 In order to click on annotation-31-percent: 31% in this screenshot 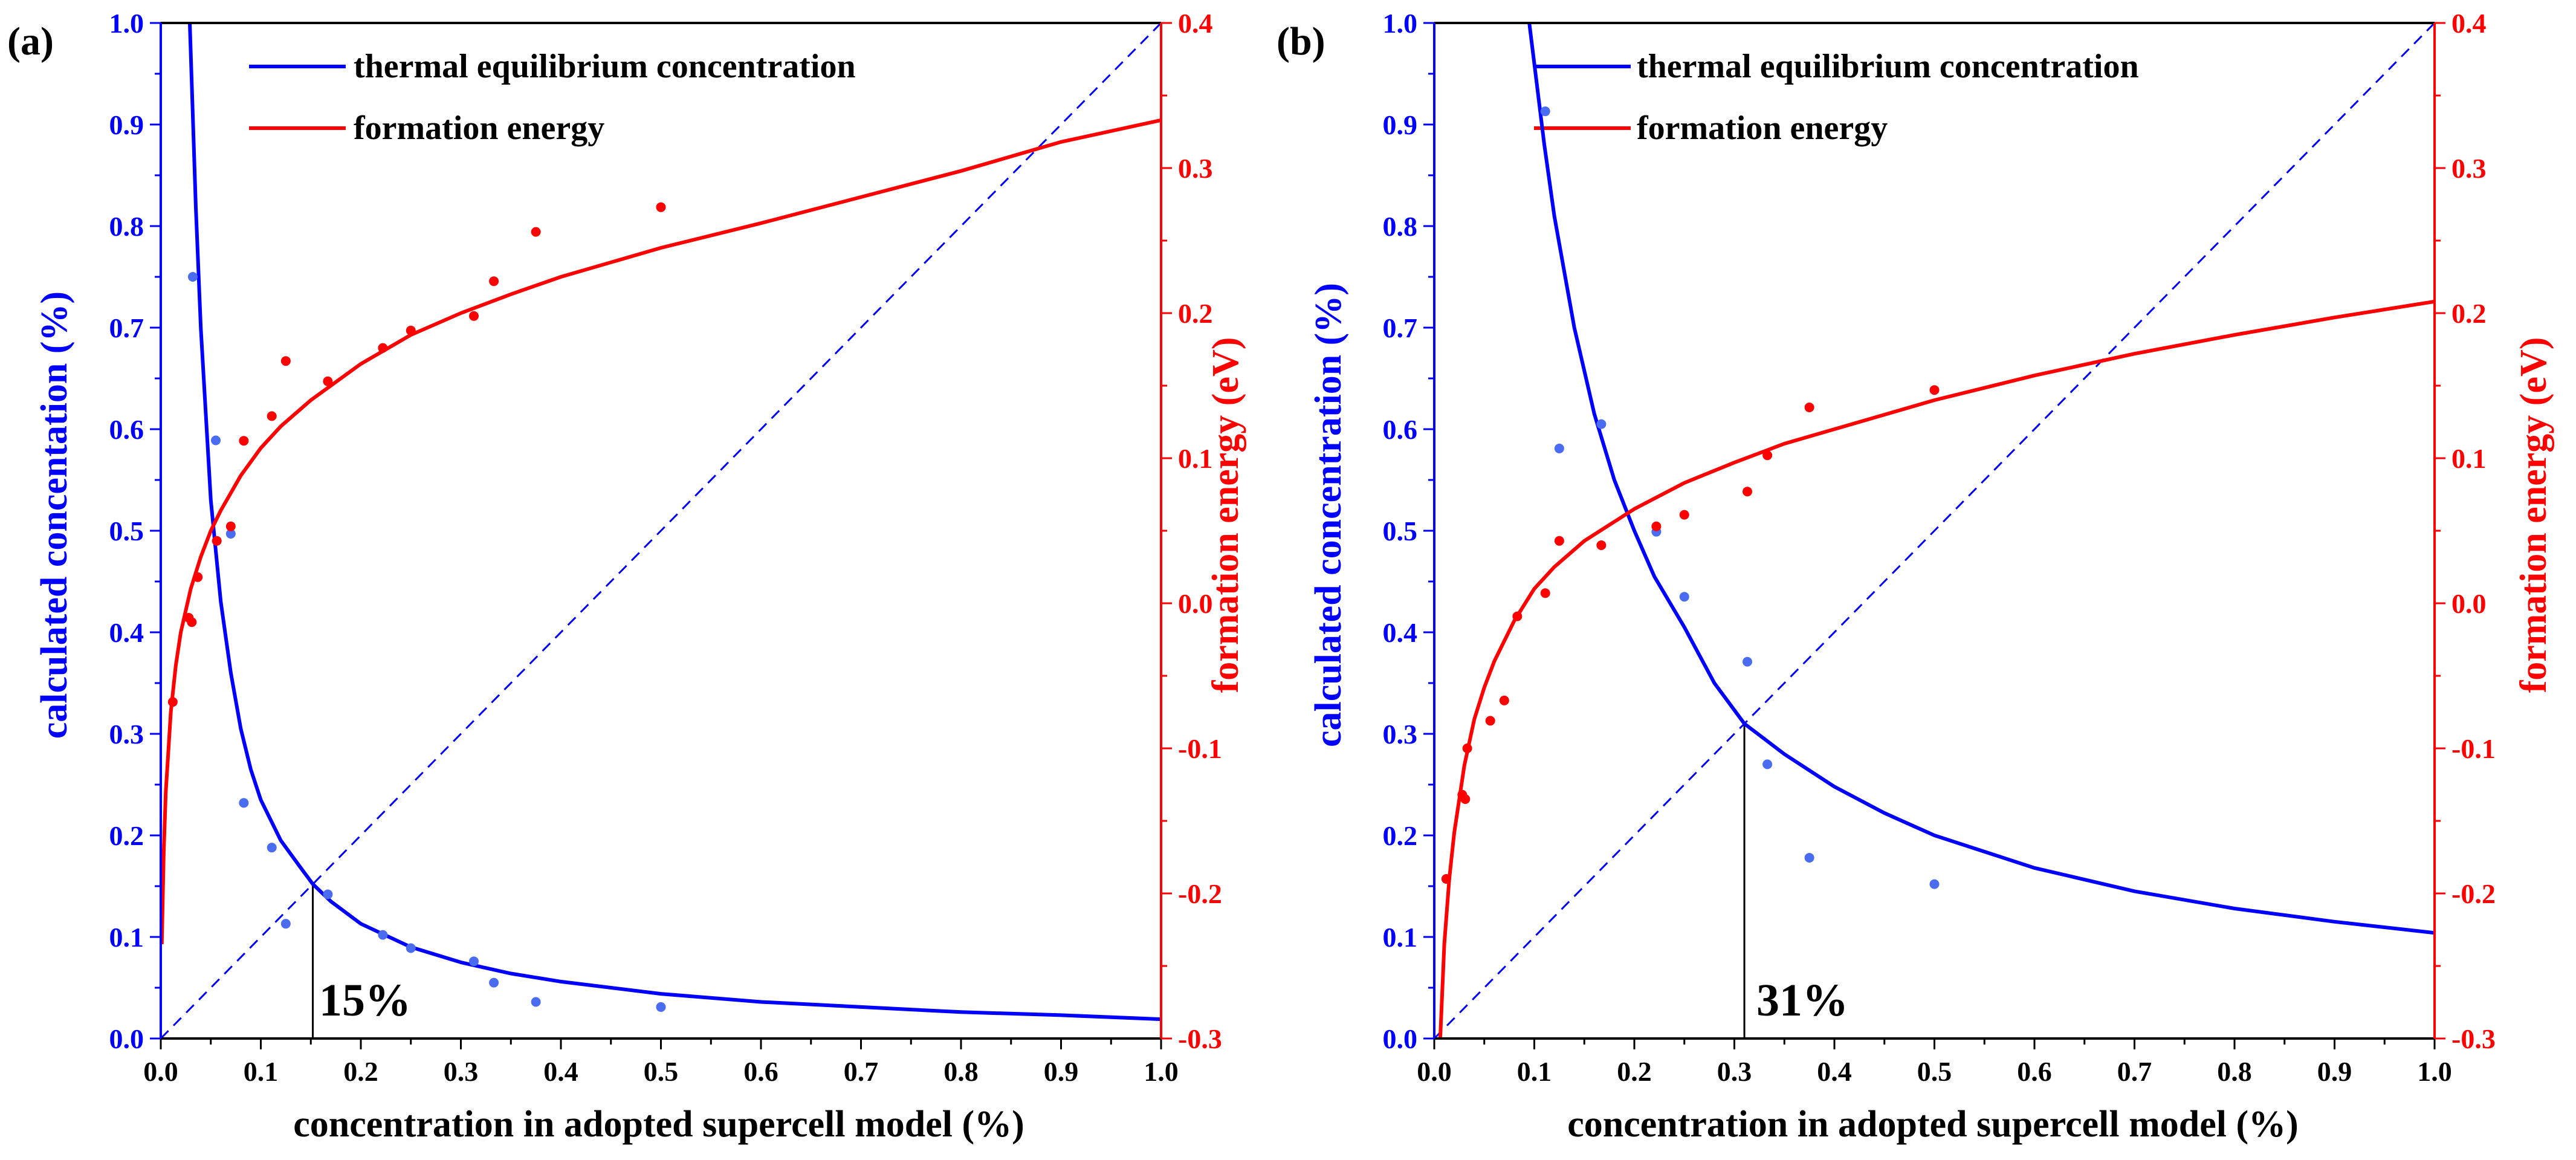, I will do `click(1802, 1000)`.